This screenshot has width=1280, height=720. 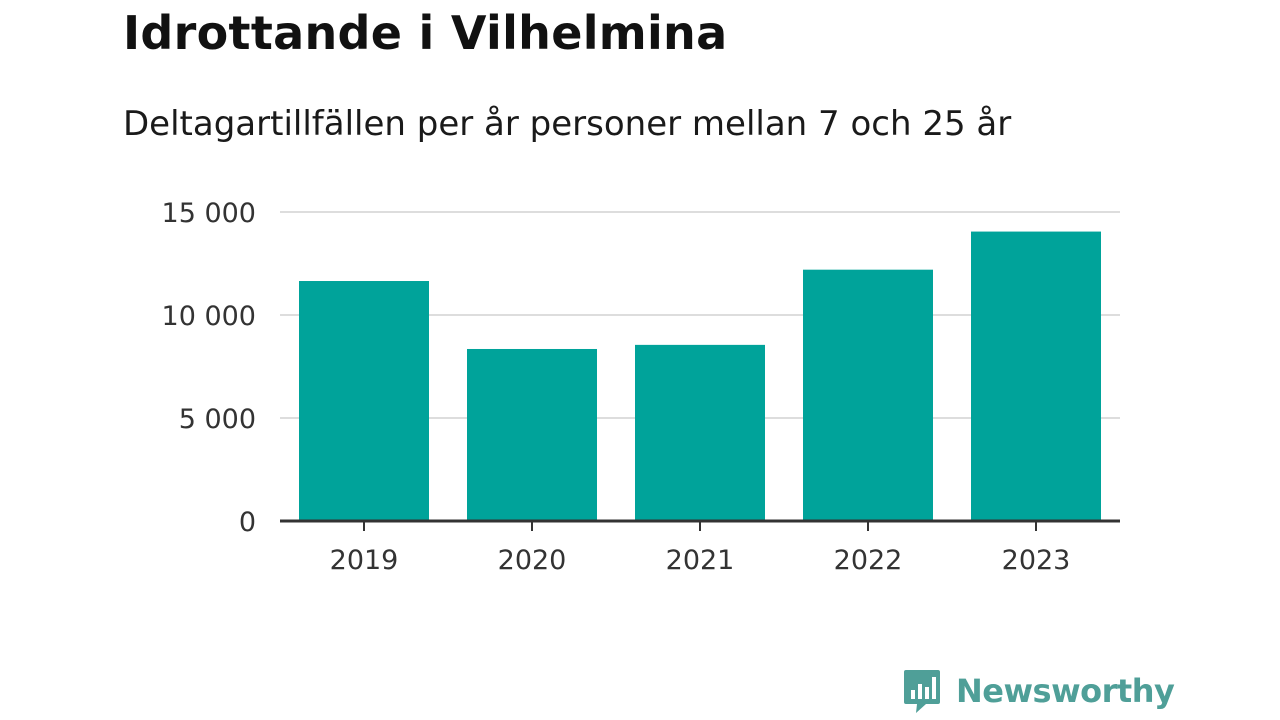 What do you see at coordinates (1036, 560) in the screenshot?
I see `x-tick-label: 2023` at bounding box center [1036, 560].